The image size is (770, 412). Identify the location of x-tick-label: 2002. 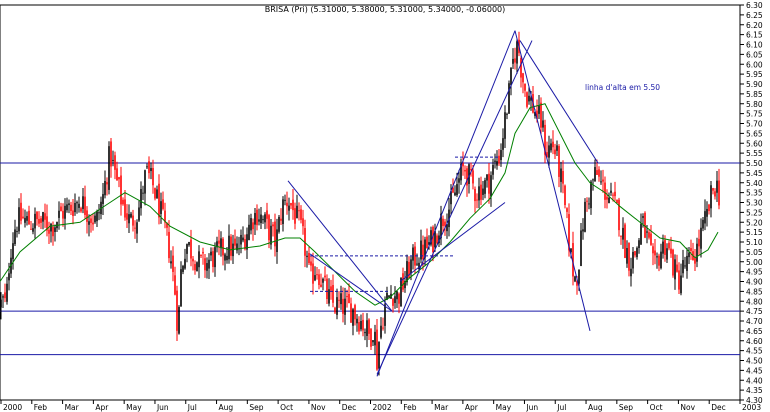
(382, 407).